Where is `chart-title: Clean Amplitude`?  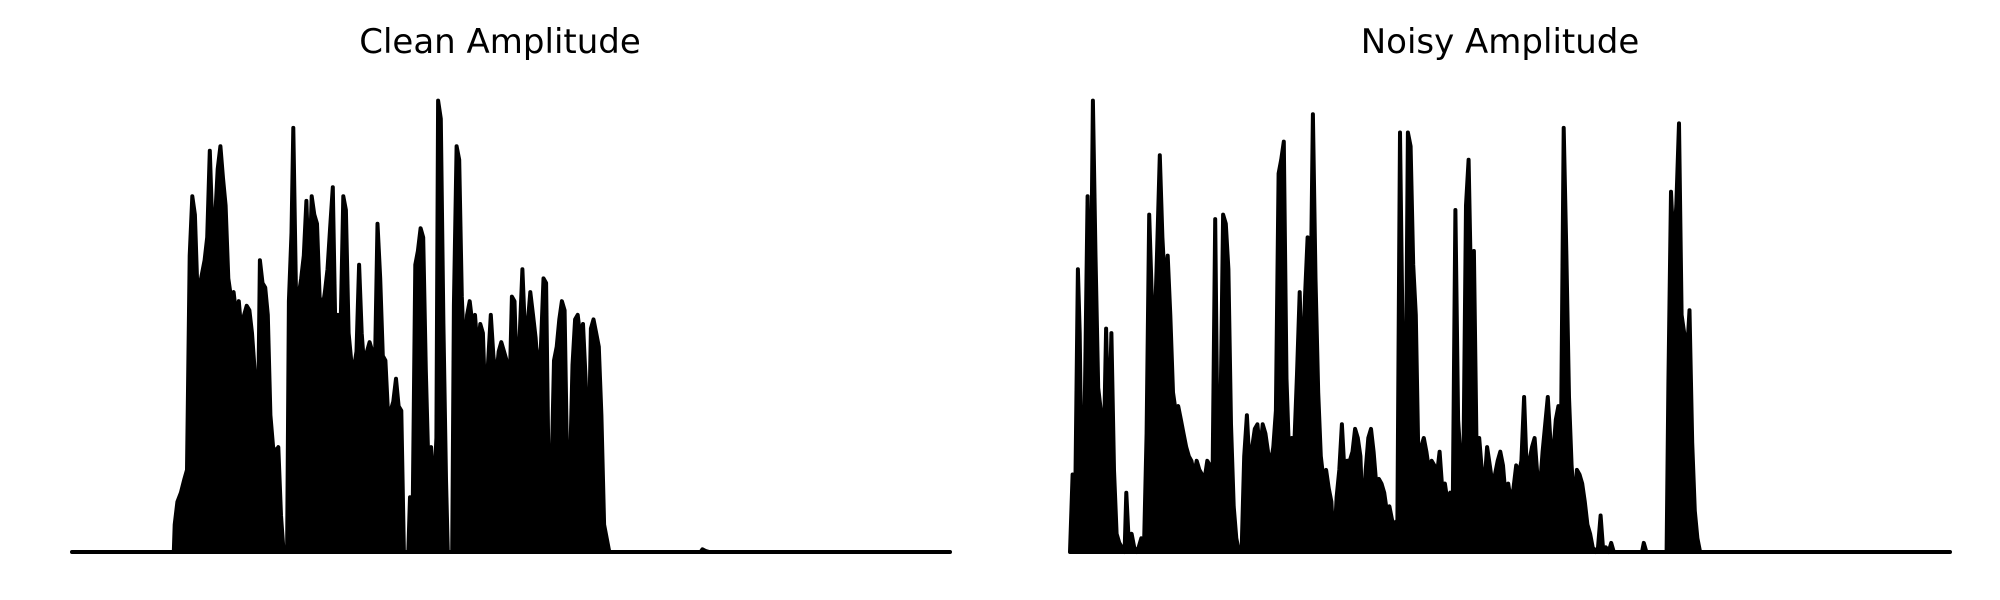
chart-title: Clean Amplitude is located at coordinates (500, 42).